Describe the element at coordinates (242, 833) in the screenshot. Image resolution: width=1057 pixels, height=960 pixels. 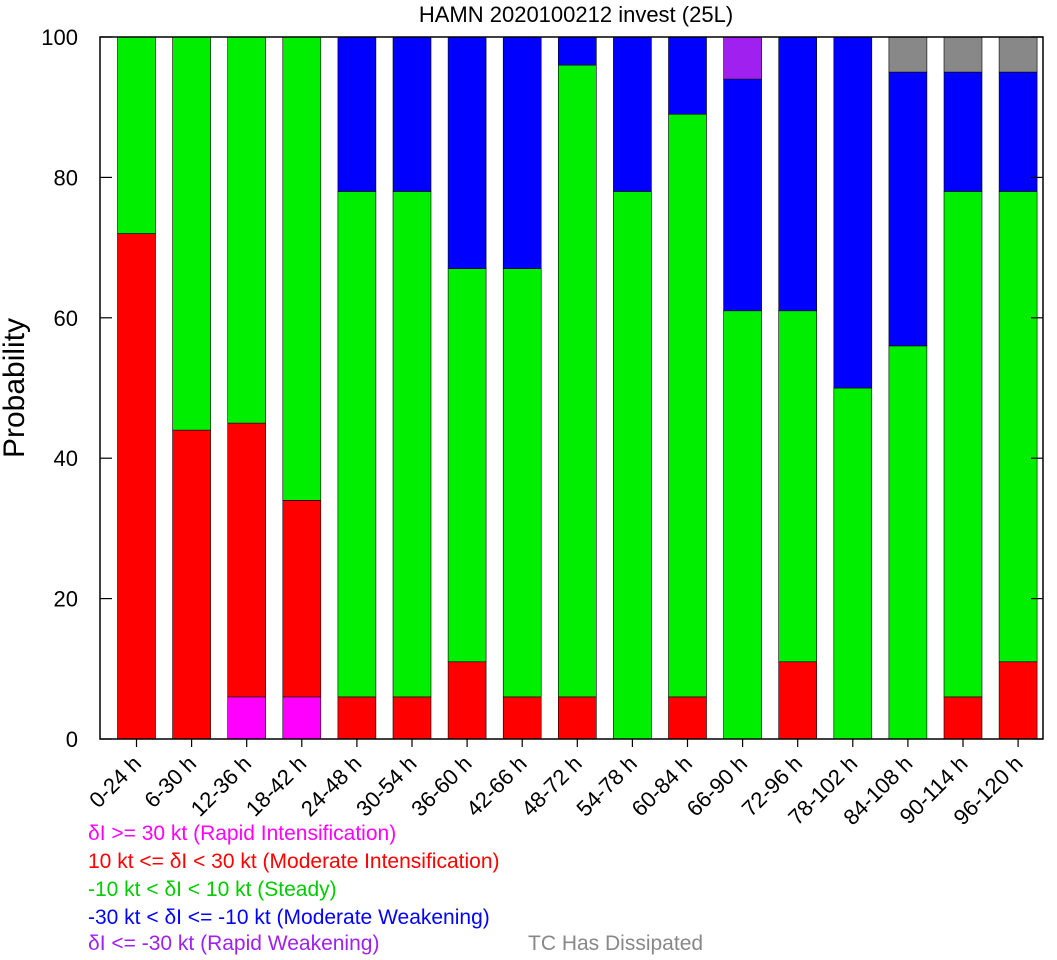
I see `legend-rapid-intensification: δI >= 30 kt (Rapid Intensification)` at that location.